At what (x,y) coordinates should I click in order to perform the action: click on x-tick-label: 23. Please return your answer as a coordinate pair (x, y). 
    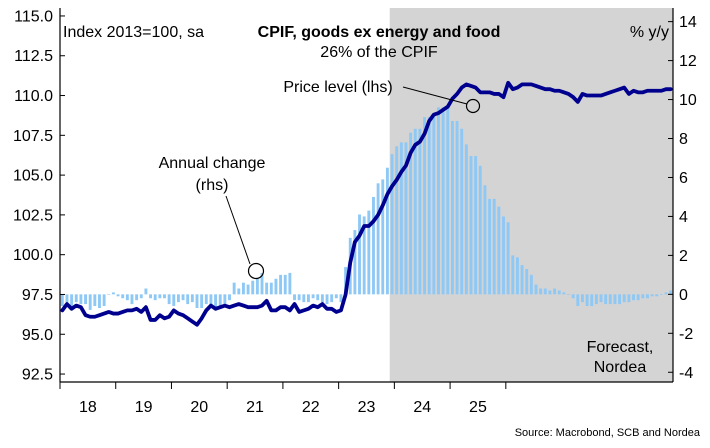
    Looking at the image, I should click on (367, 407).